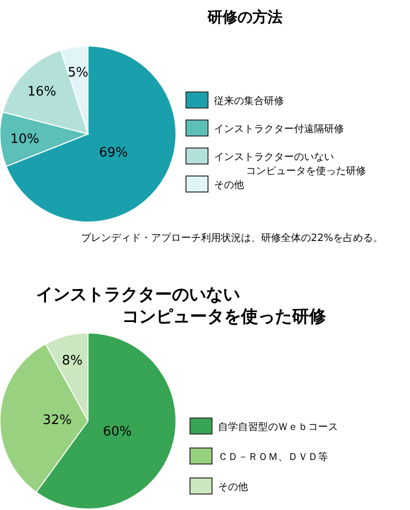  Describe the element at coordinates (273, 457) in the screenshot. I see `legend-label: ＣＤ－ＲＯＭ、ＤＶＤ等` at that location.